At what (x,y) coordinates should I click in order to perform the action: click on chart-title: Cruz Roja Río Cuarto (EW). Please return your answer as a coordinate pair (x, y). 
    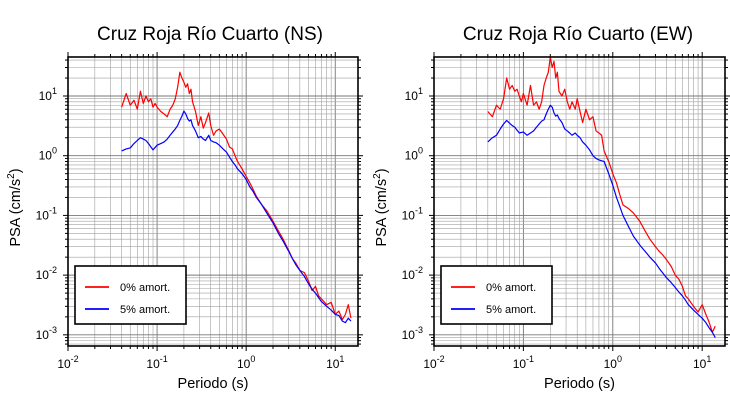
    Looking at the image, I should click on (578, 34).